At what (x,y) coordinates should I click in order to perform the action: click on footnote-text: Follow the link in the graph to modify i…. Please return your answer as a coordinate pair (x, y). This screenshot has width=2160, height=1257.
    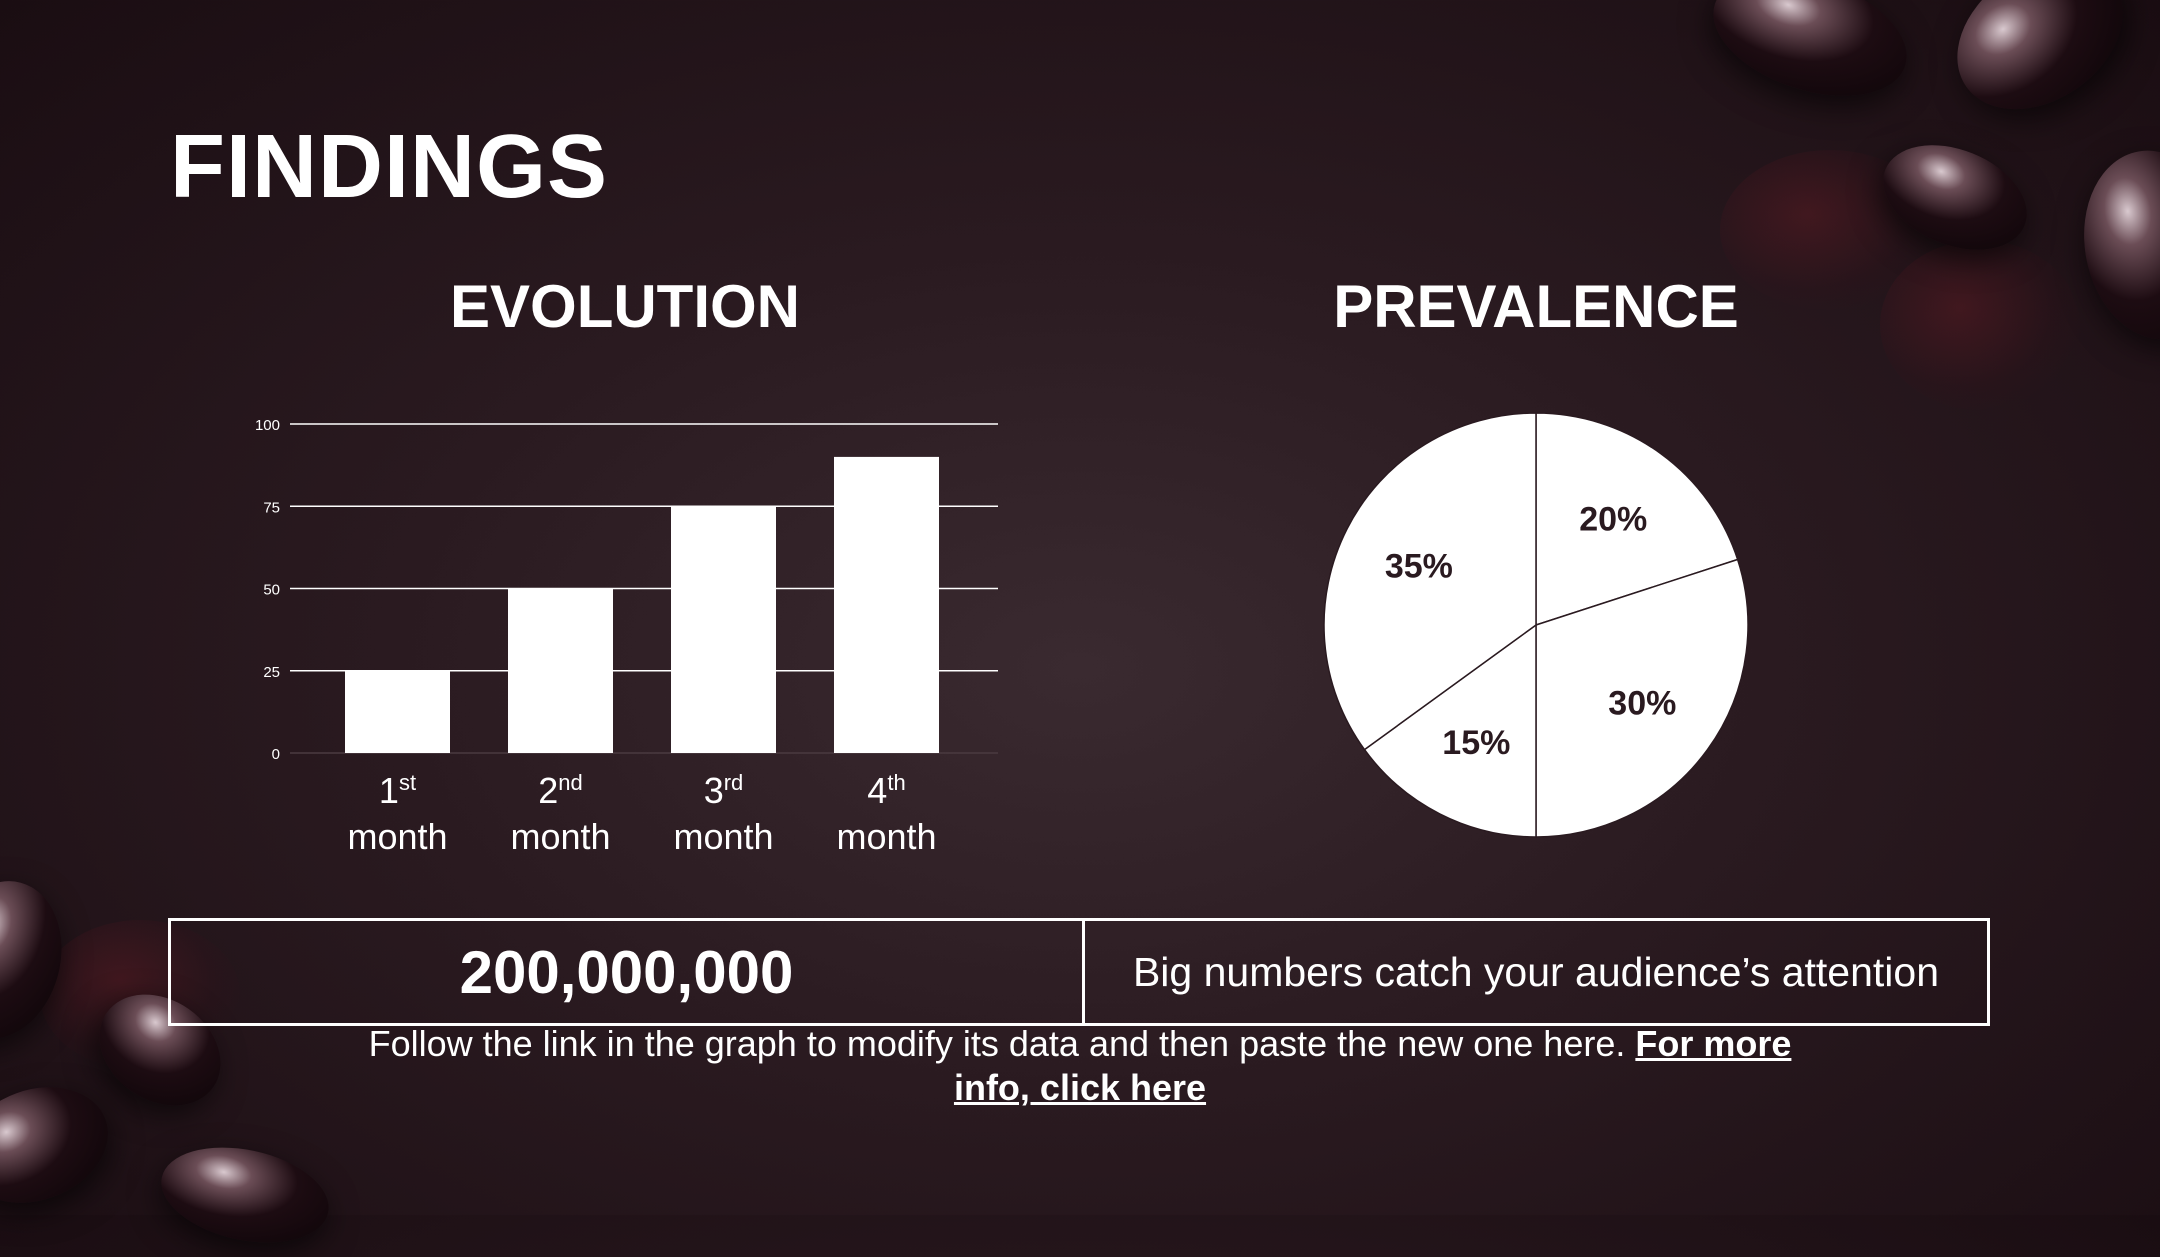
    Looking at the image, I should click on (1002, 1043).